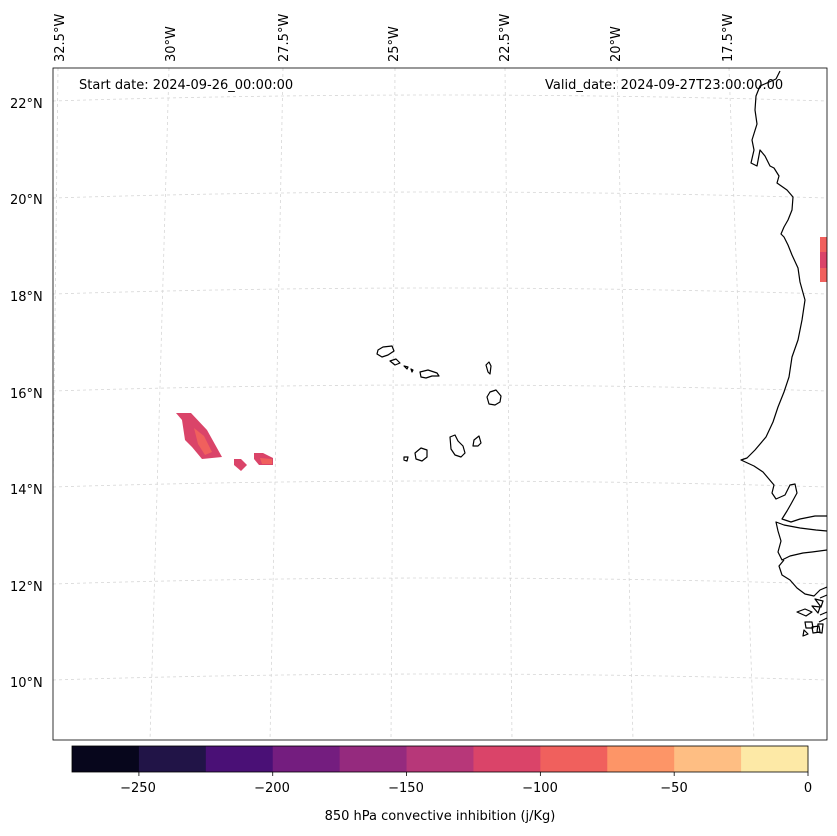 The image size is (837, 836). I want to click on lat-label-18n: 18°N, so click(26, 297).